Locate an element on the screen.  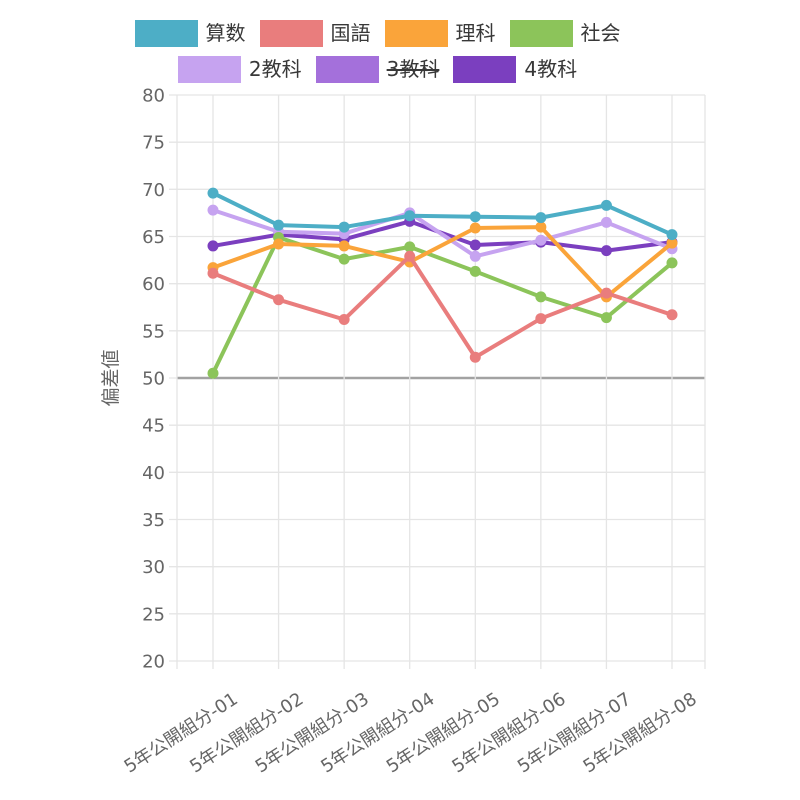
legend-label-rika: 理科 is located at coordinates (475, 33).